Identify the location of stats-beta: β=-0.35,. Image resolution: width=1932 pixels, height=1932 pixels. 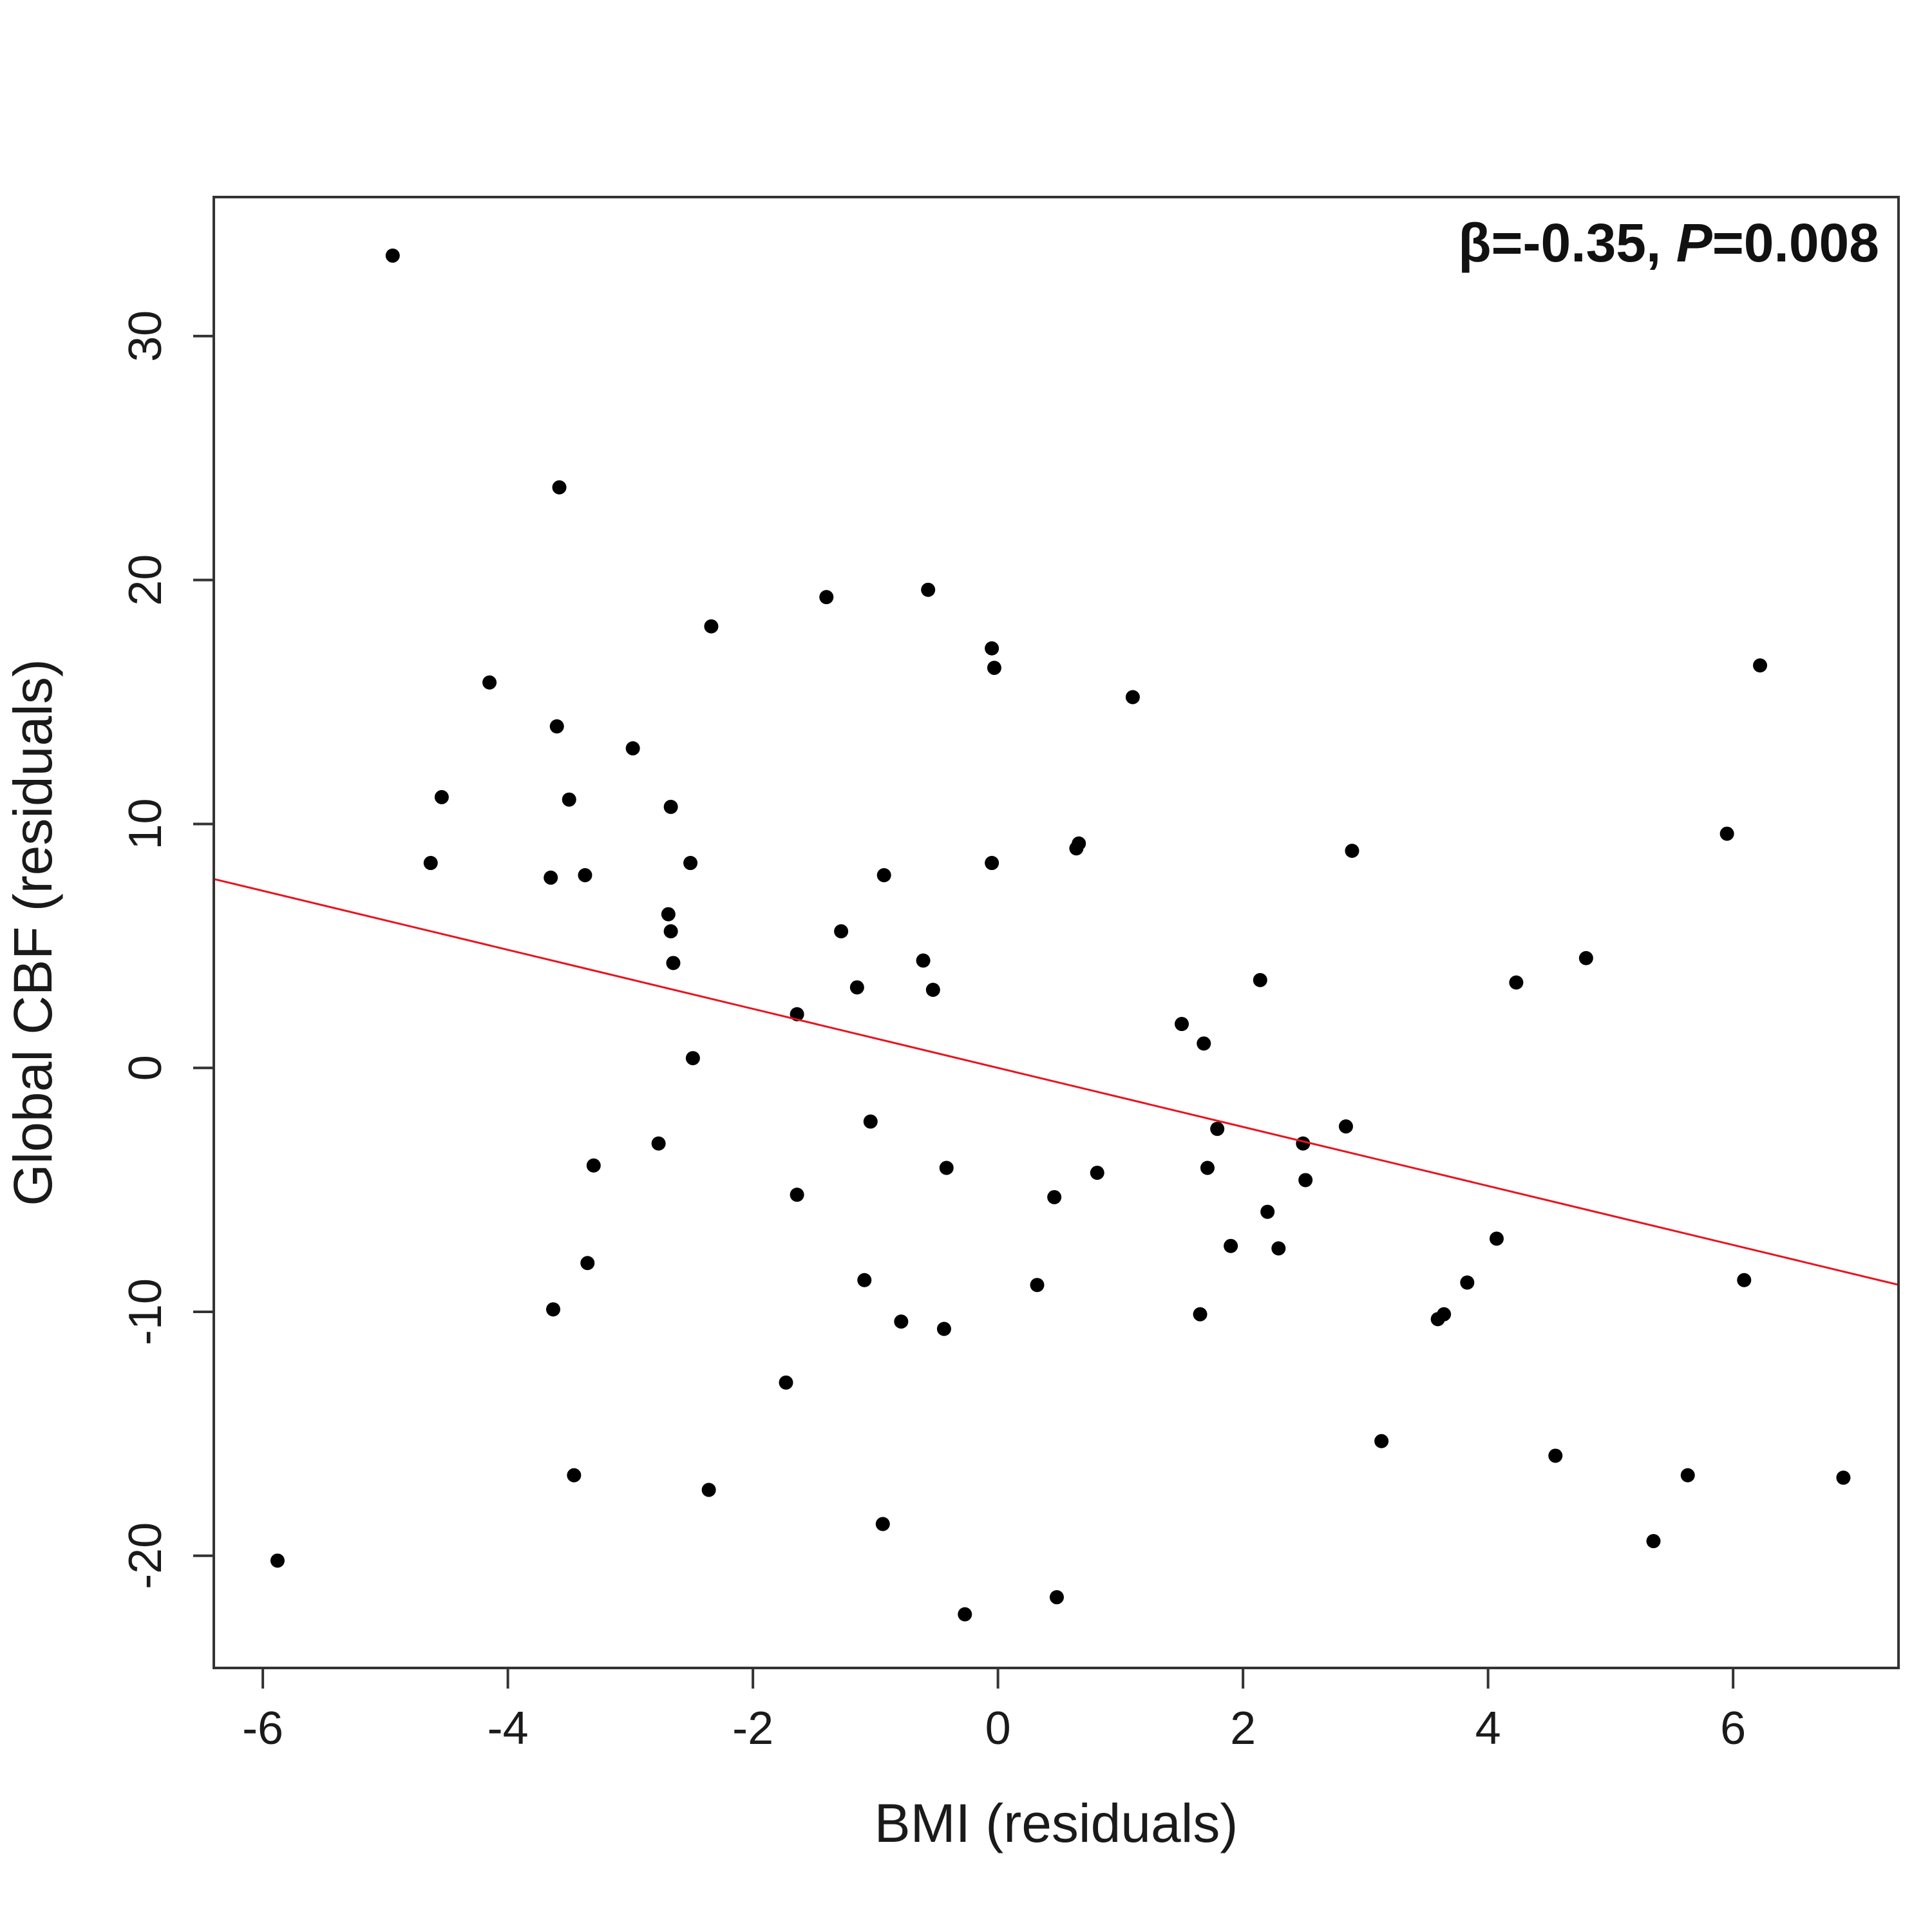
(1567, 243).